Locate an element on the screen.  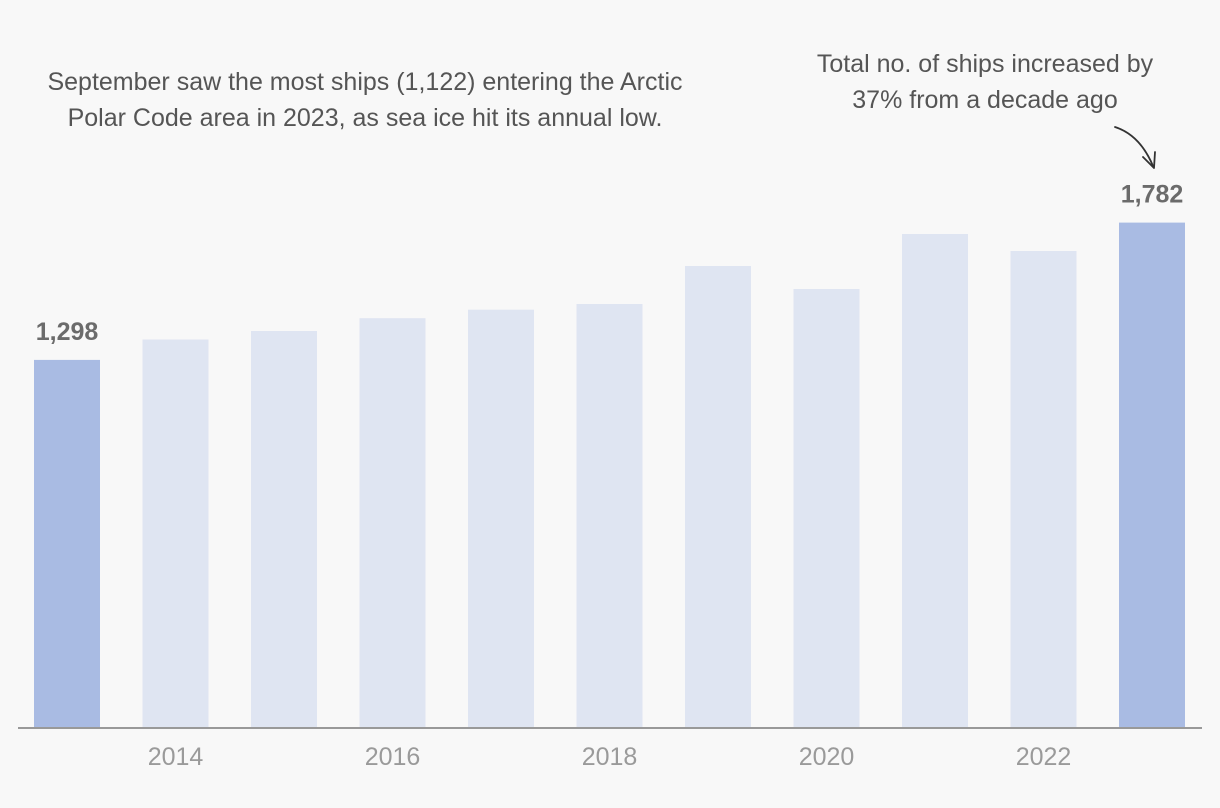
x-tick-label-2022: 2022 is located at coordinates (1044, 757).